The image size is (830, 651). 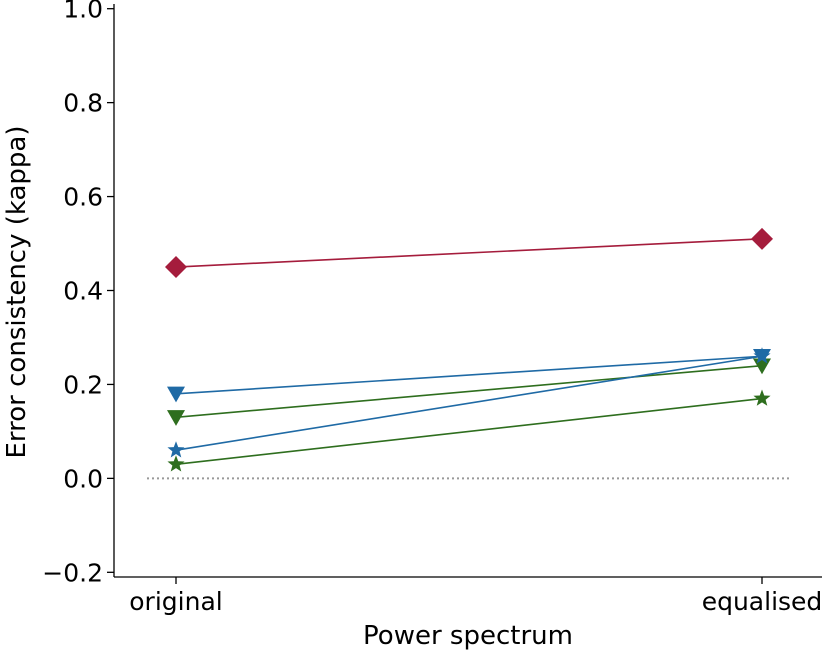 I want to click on x-ticks: original equalised, so click(x=475, y=596).